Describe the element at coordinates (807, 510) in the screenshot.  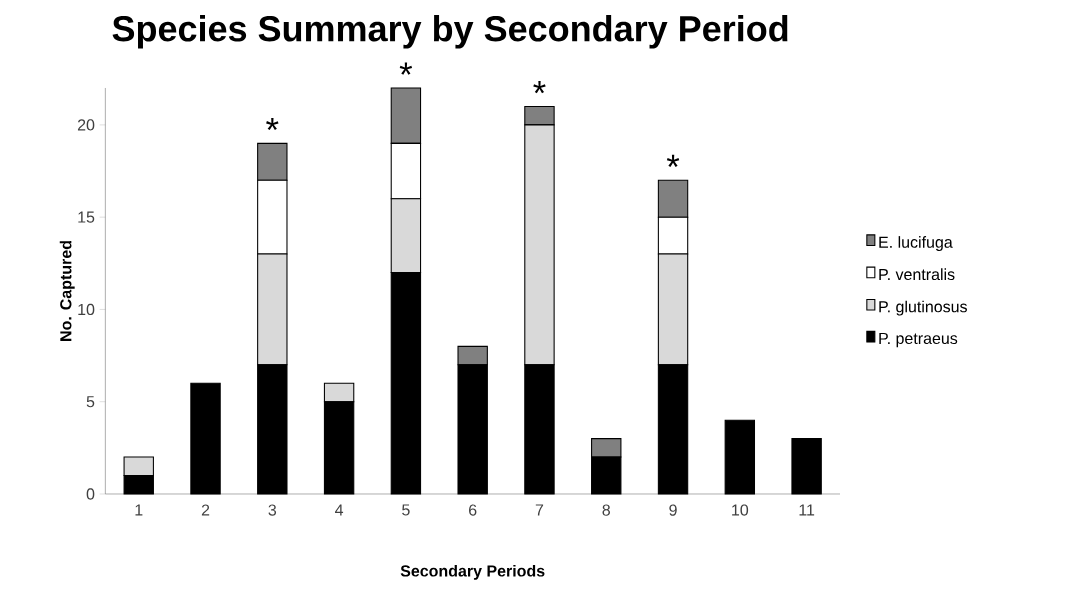
I see `x-tick-label: 11` at that location.